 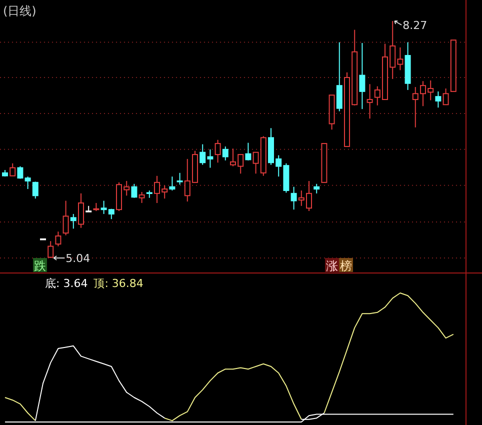 I want to click on text: 涨, so click(x=332, y=266).